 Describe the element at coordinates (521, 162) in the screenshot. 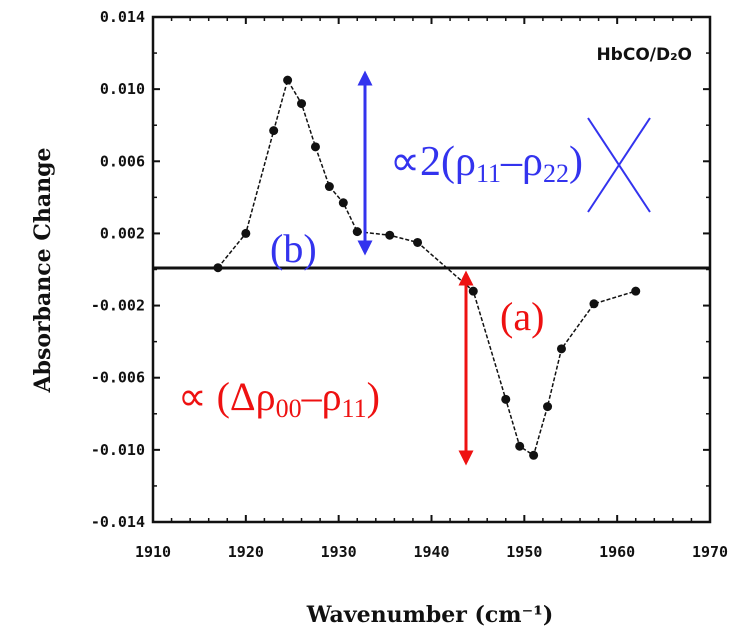

I see `blue-expr-mid: –ρ` at that location.